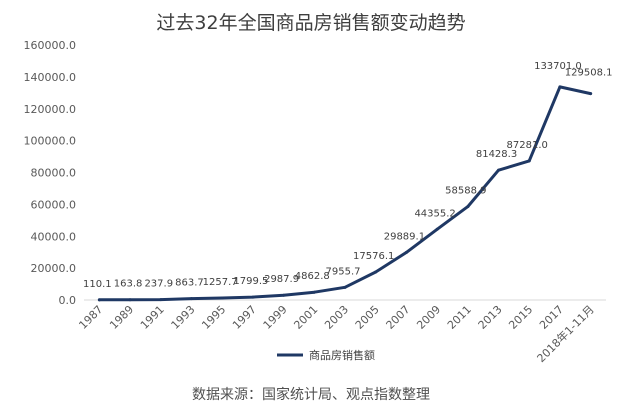  Describe the element at coordinates (90, 317) in the screenshot. I see `x-tick-label: 1987` at that location.